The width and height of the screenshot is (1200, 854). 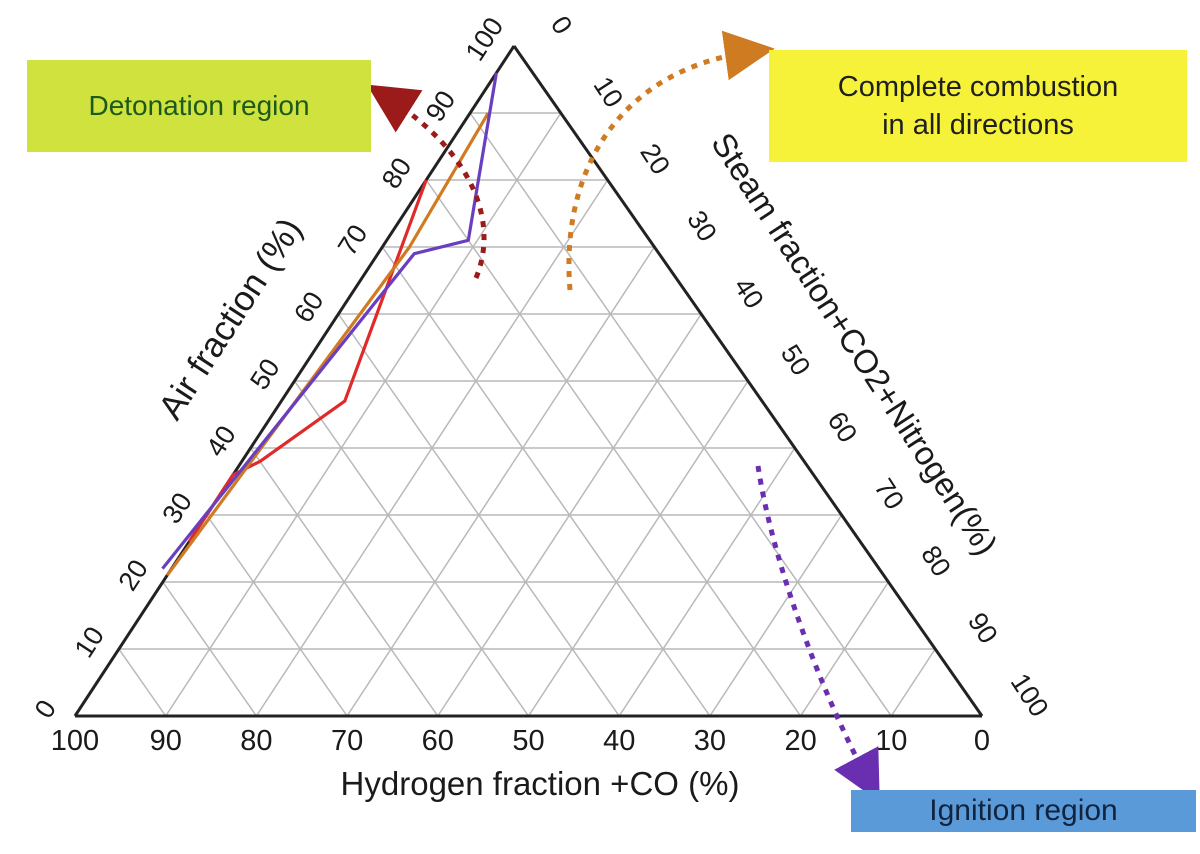 I want to click on left-tick-label: 50, so click(x=265, y=374).